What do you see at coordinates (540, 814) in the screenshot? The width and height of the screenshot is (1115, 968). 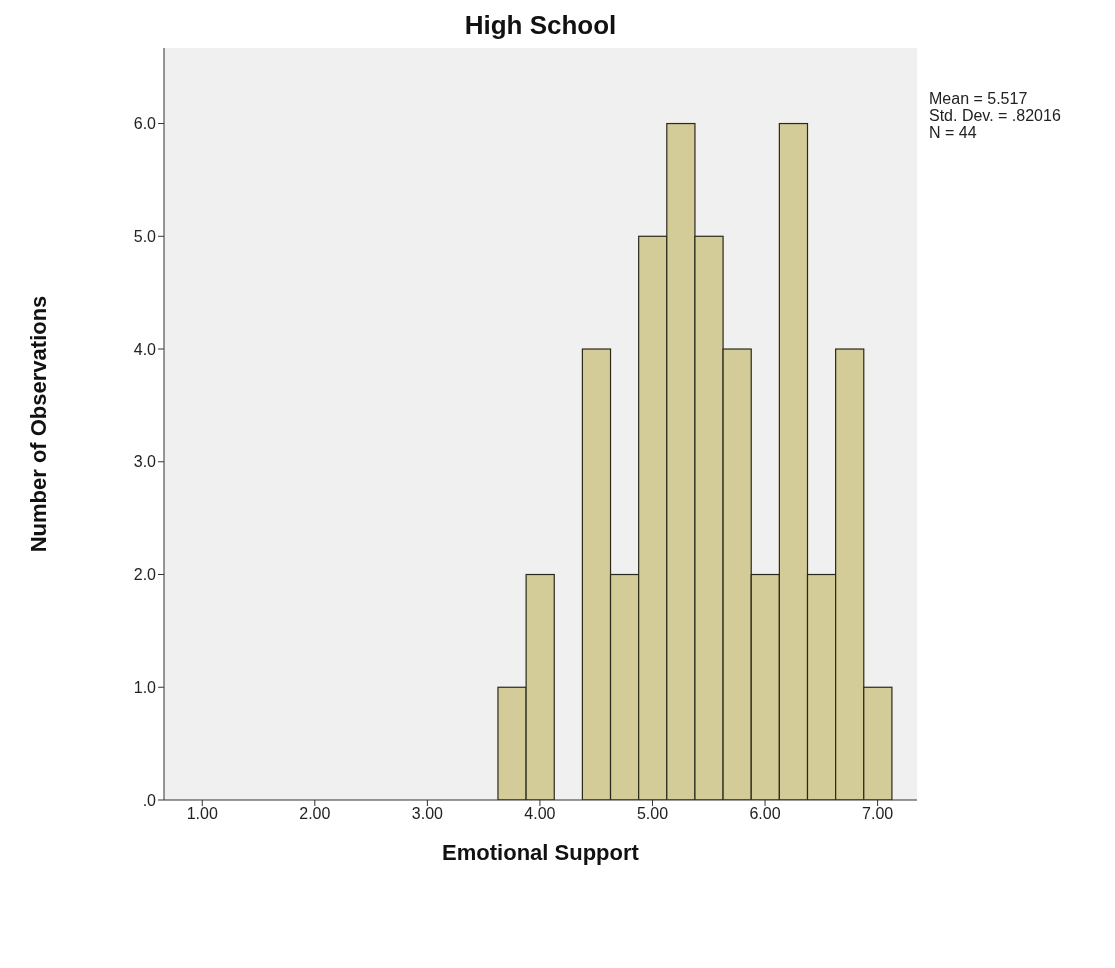 I see `x-tick-label: 4.00` at bounding box center [540, 814].